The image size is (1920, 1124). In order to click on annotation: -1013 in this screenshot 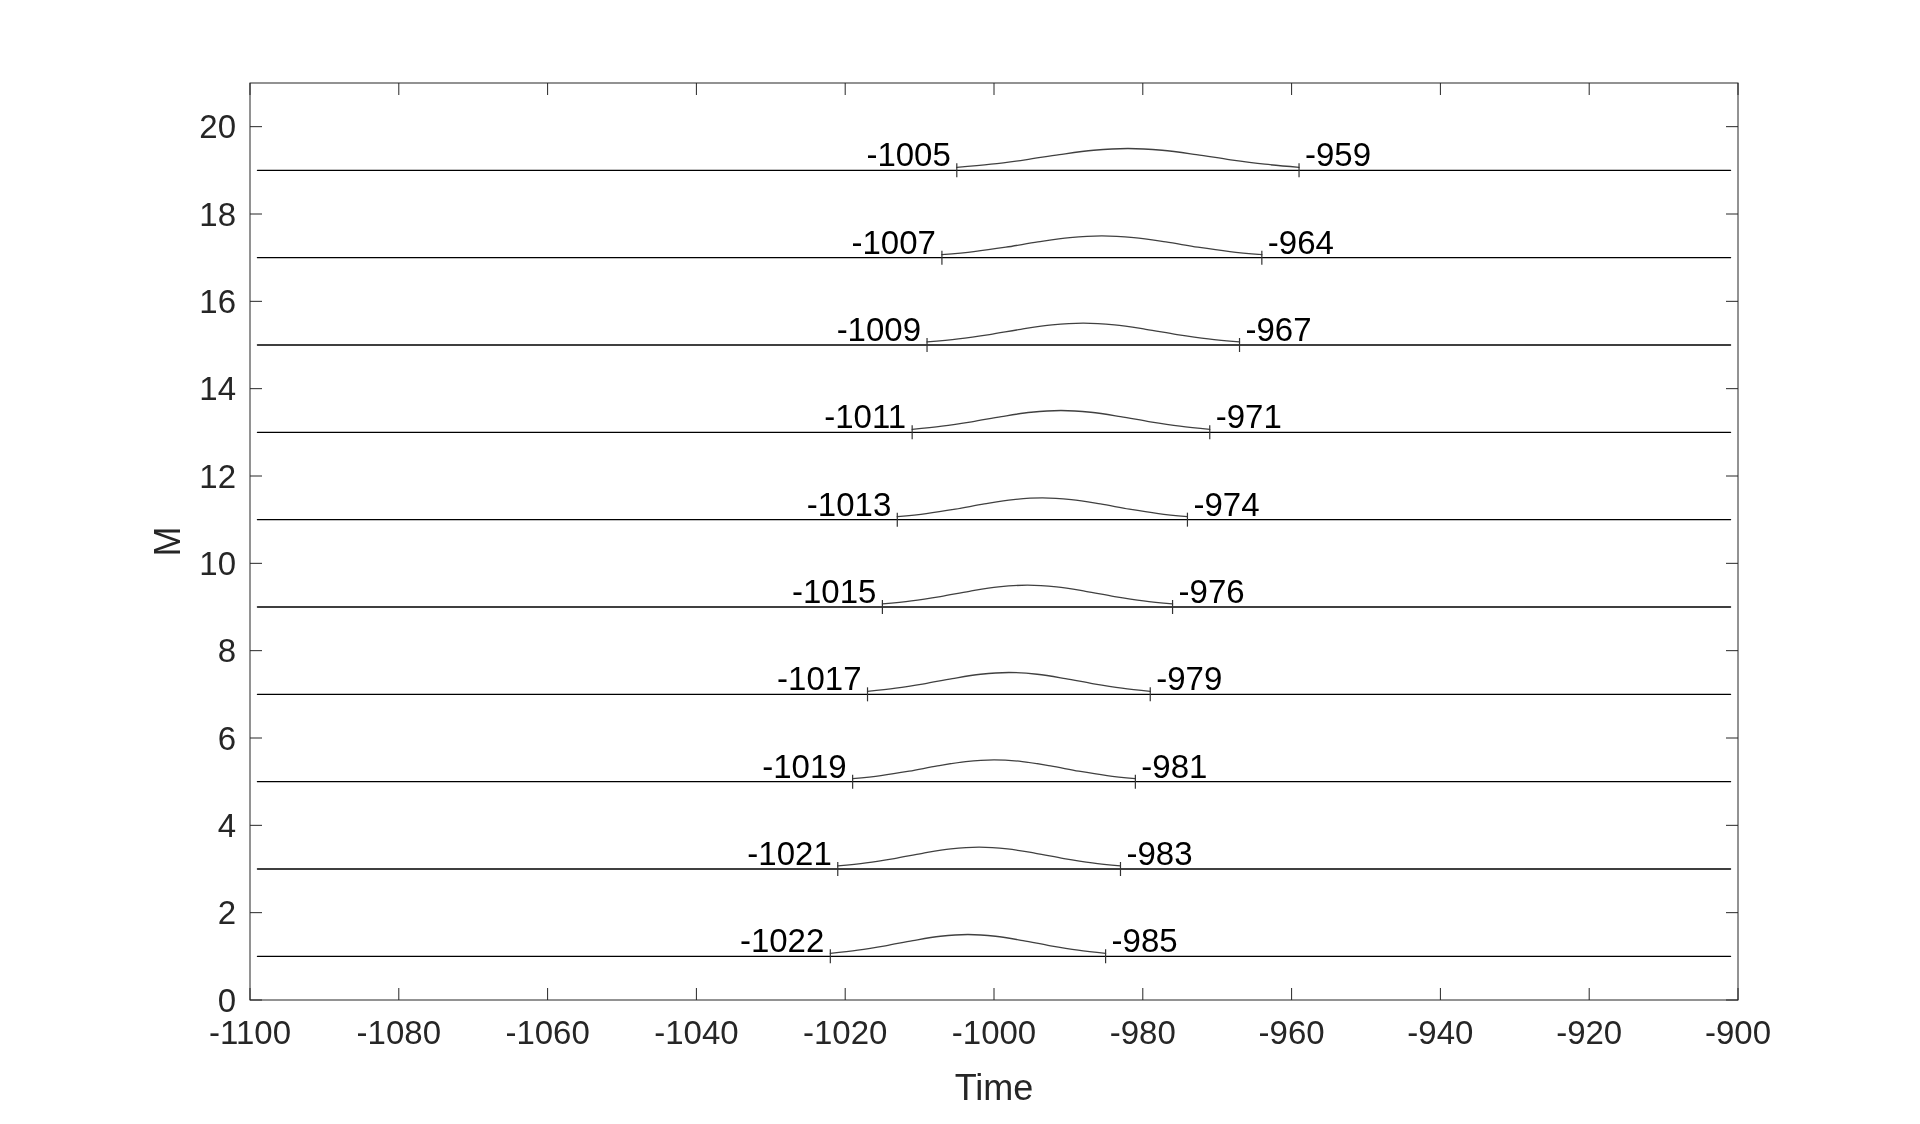, I will do `click(849, 504)`.